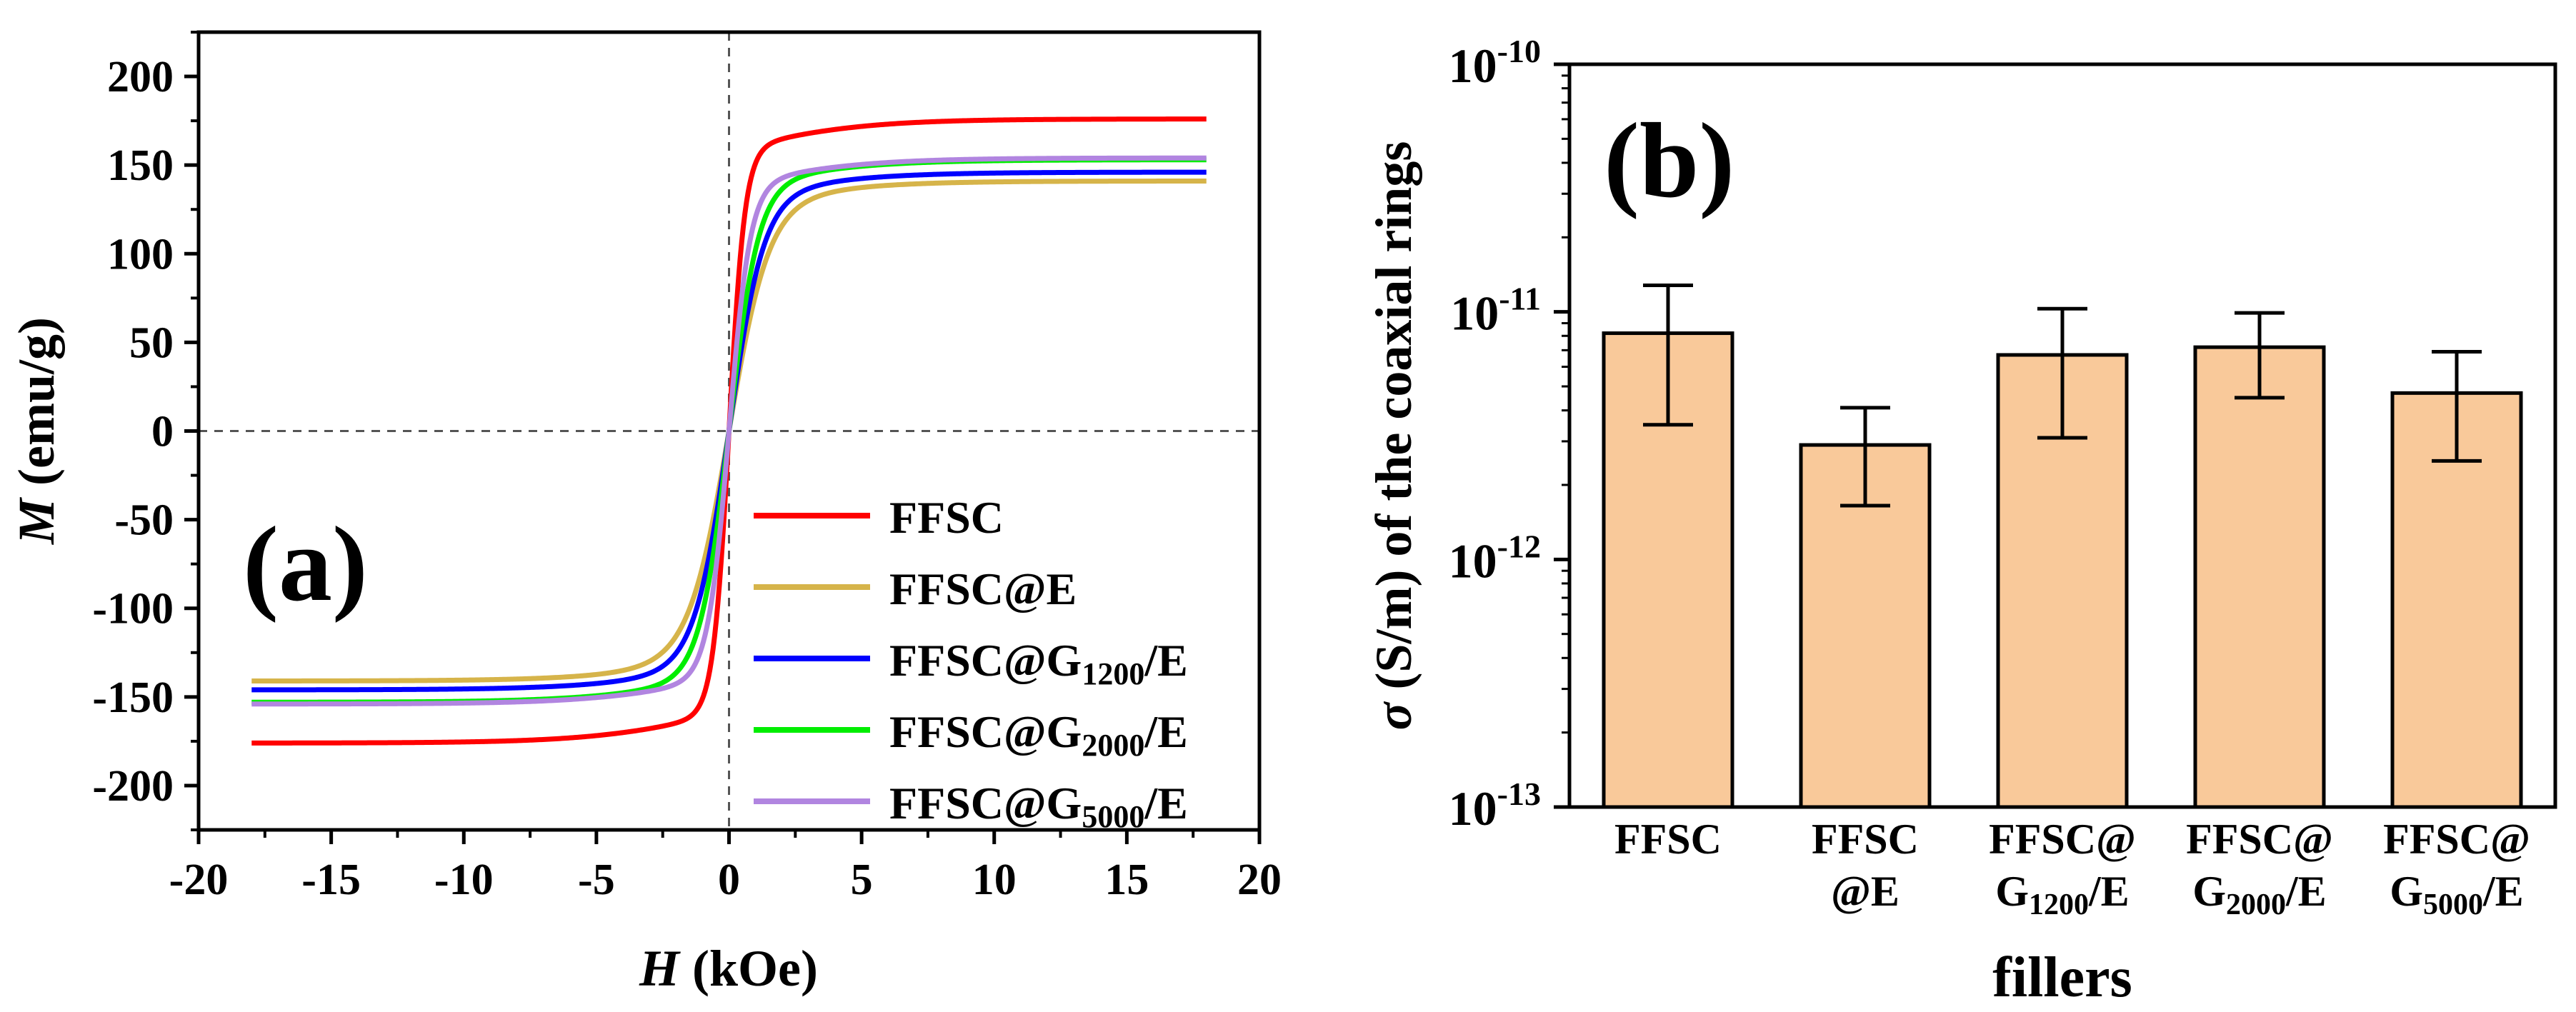  Describe the element at coordinates (1495, 558) in the screenshot. I see `y-tick-label: 10-12` at that location.